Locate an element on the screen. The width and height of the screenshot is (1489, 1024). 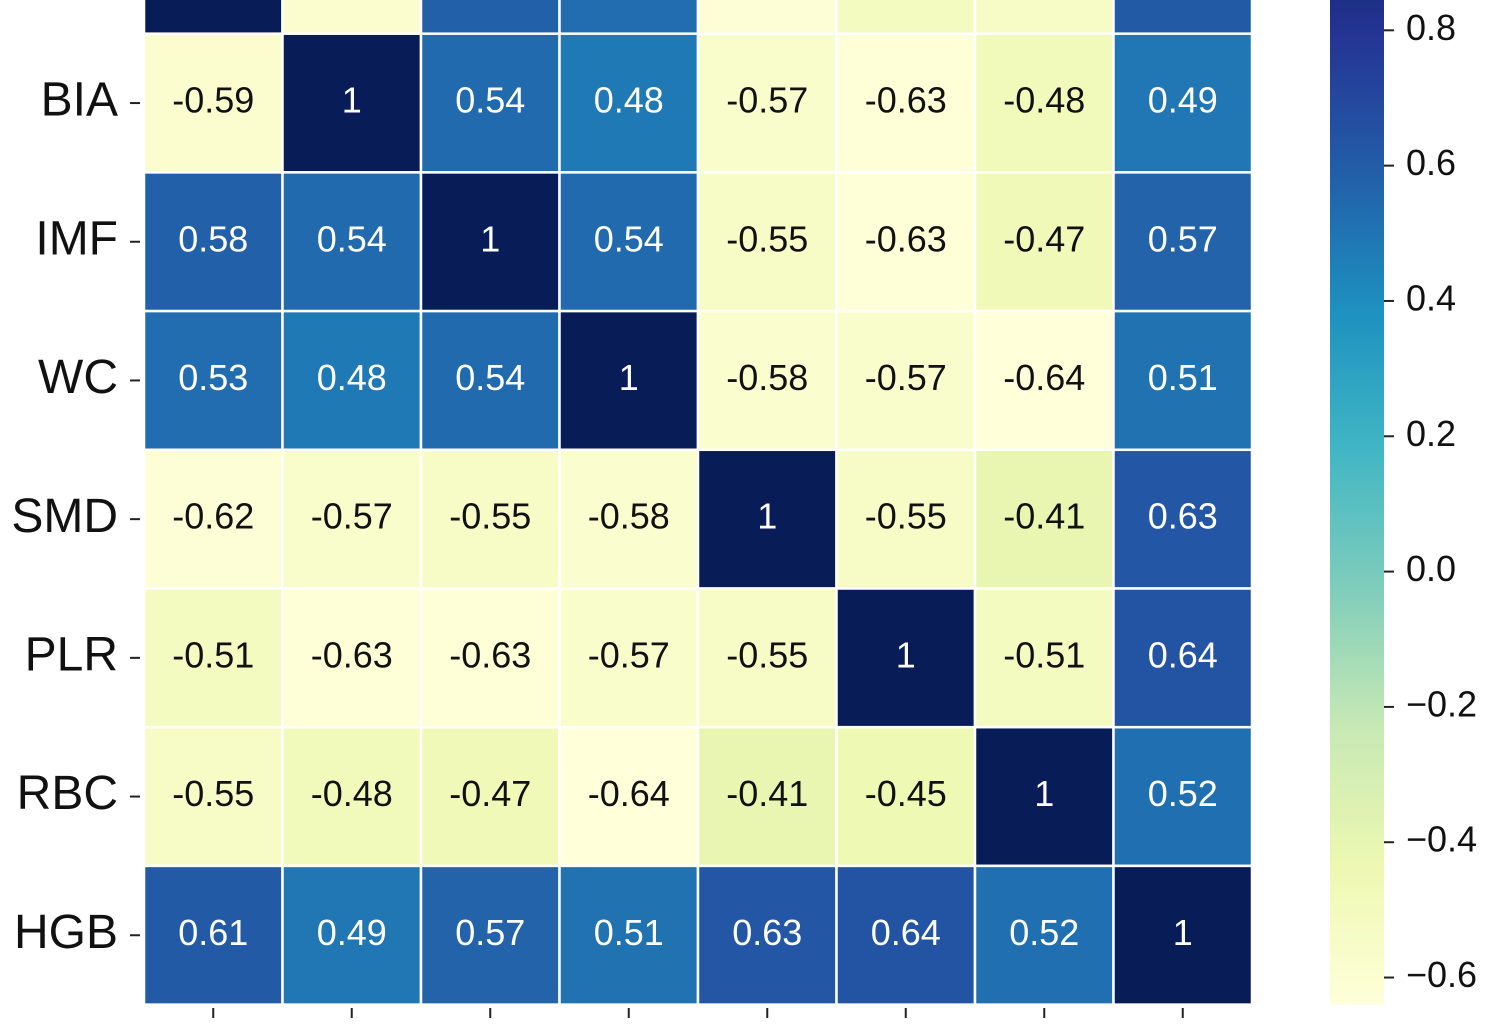
colorbar-tick-label: −0.2 is located at coordinates (1441, 703).